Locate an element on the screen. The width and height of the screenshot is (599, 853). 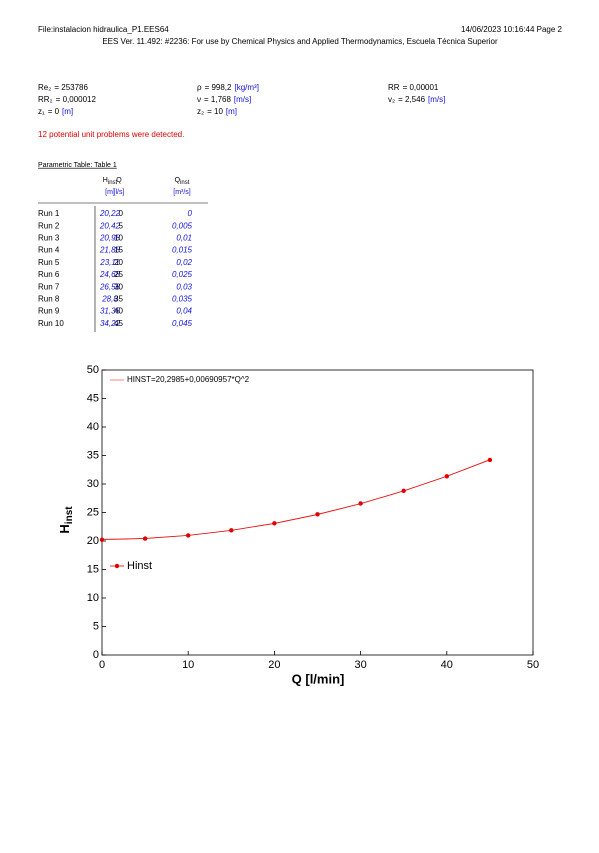
table-cell: 0,01 is located at coordinates (184, 238).